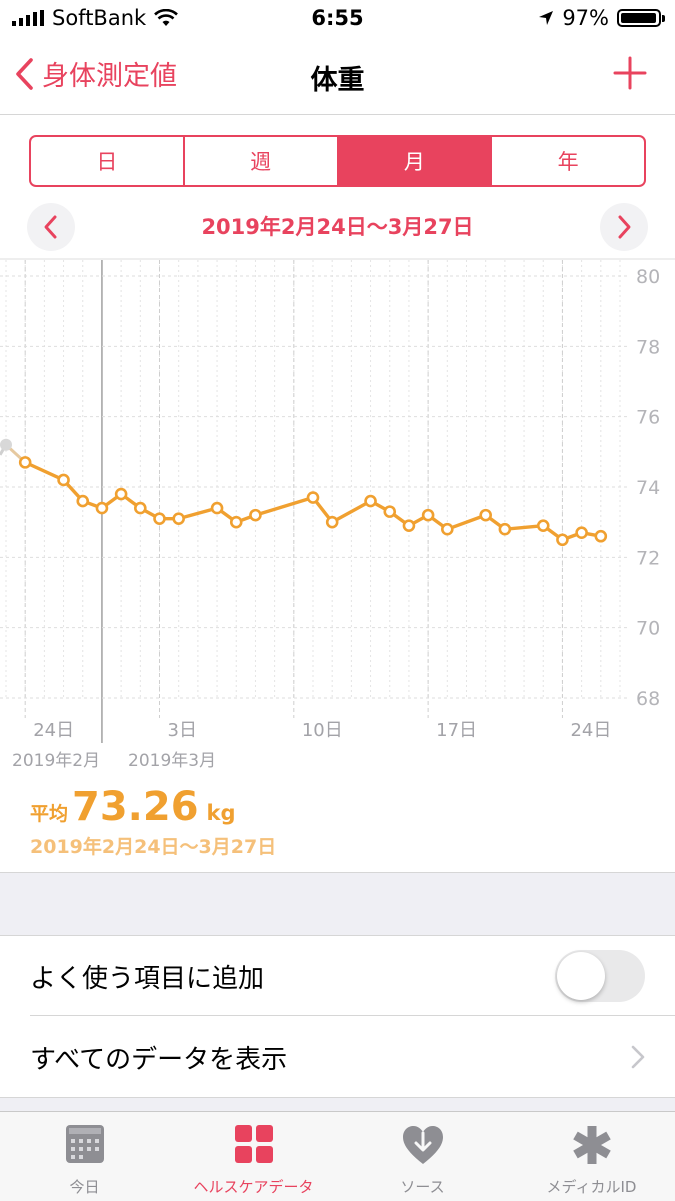 This screenshot has height=1201, width=675. What do you see at coordinates (84, 1187) in the screenshot?
I see `tab-today-label: 今日` at bounding box center [84, 1187].